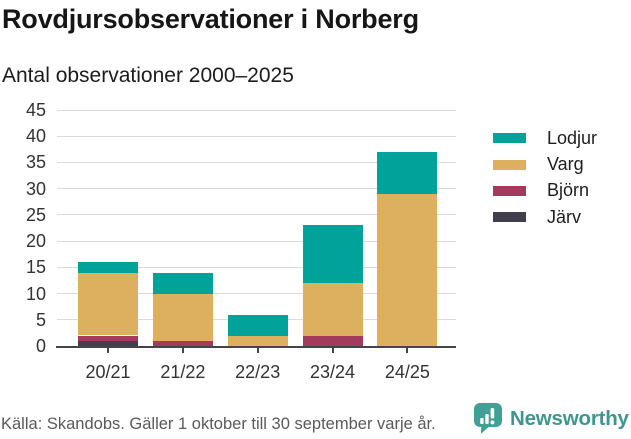 This screenshot has height=439, width=631. Describe the element at coordinates (572, 137) in the screenshot. I see `legend-label-lodjur: Lodjur` at that location.